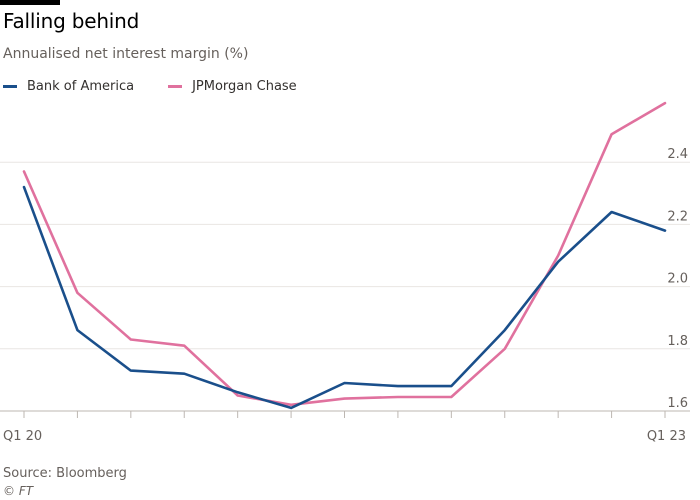  Describe the element at coordinates (677, 216) in the screenshot. I see `y-tick-label: 2.2` at that location.